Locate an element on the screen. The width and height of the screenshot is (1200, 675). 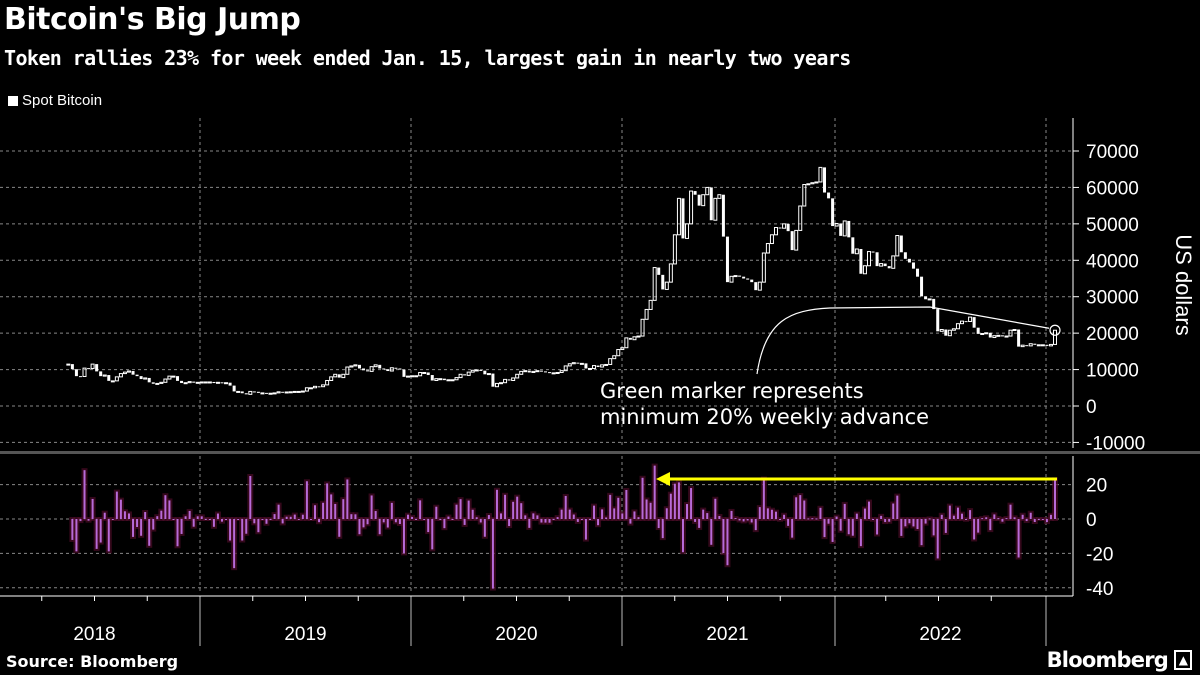
chart-title: Bitcoin's Big Jump is located at coordinates (152, 19).